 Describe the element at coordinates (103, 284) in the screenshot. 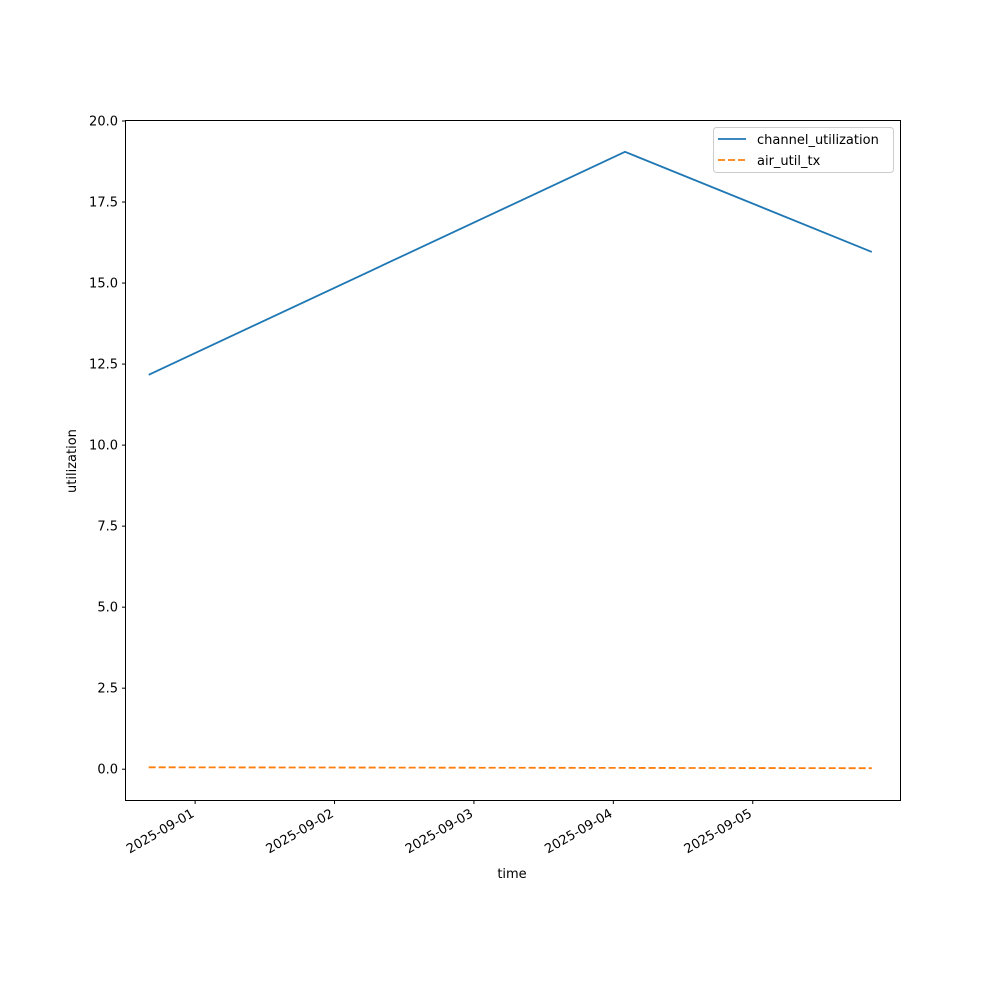

I see `y-tick-label: 15.0` at that location.